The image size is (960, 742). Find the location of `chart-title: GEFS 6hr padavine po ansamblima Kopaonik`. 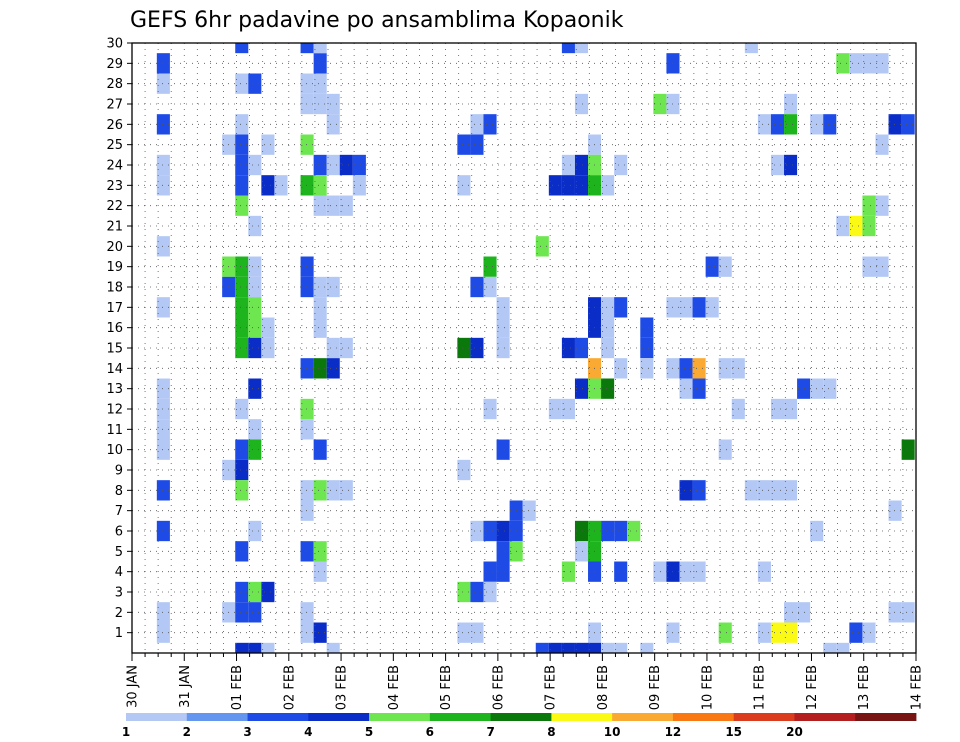

chart-title: GEFS 6hr padavine po ansamblima Kopaonik is located at coordinates (377, 20).